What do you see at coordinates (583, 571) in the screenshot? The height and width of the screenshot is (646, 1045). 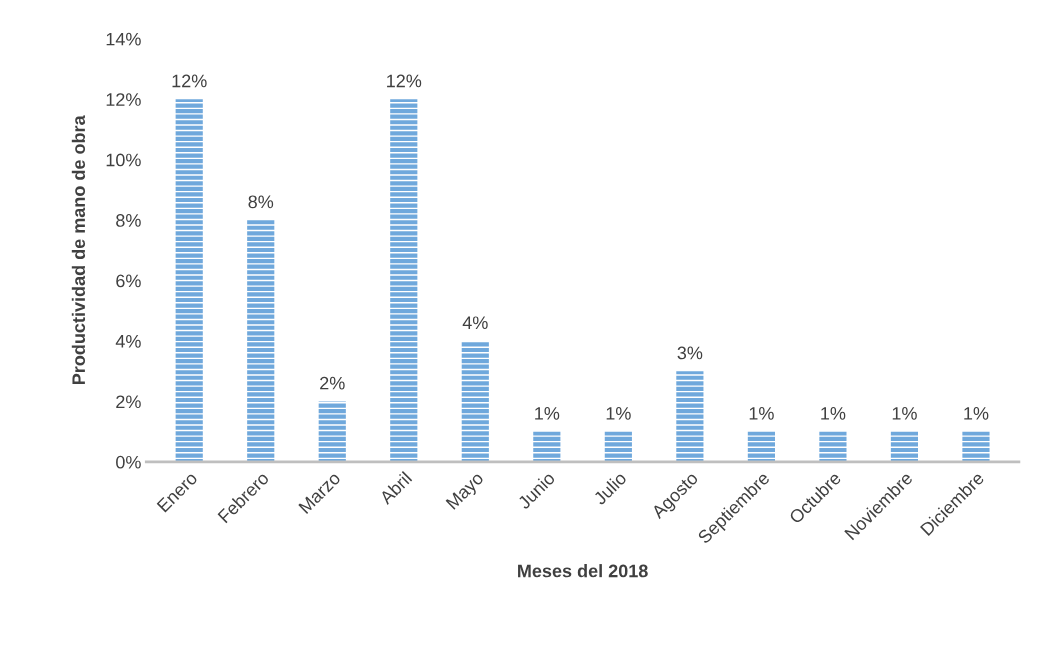 I see `x-axis-title: Meses del 2018` at bounding box center [583, 571].